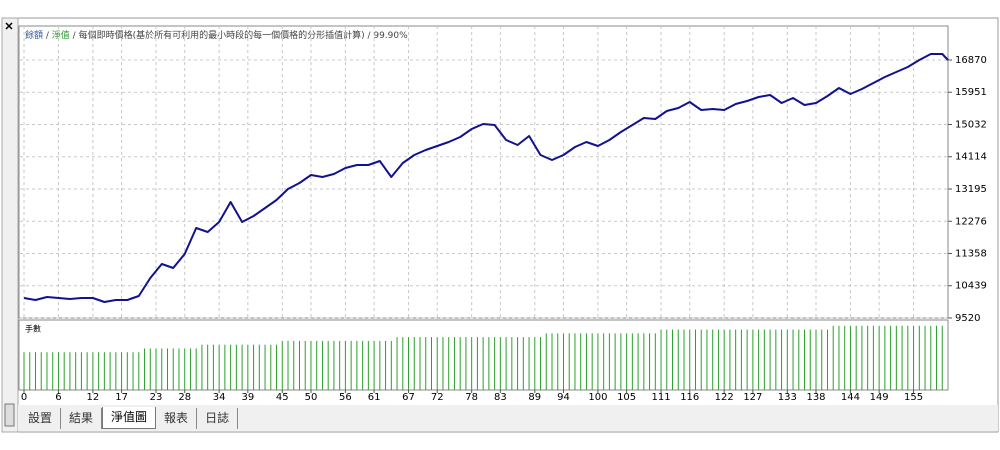  What do you see at coordinates (219, 397) in the screenshot?
I see `x-tick-label: 34` at bounding box center [219, 397].